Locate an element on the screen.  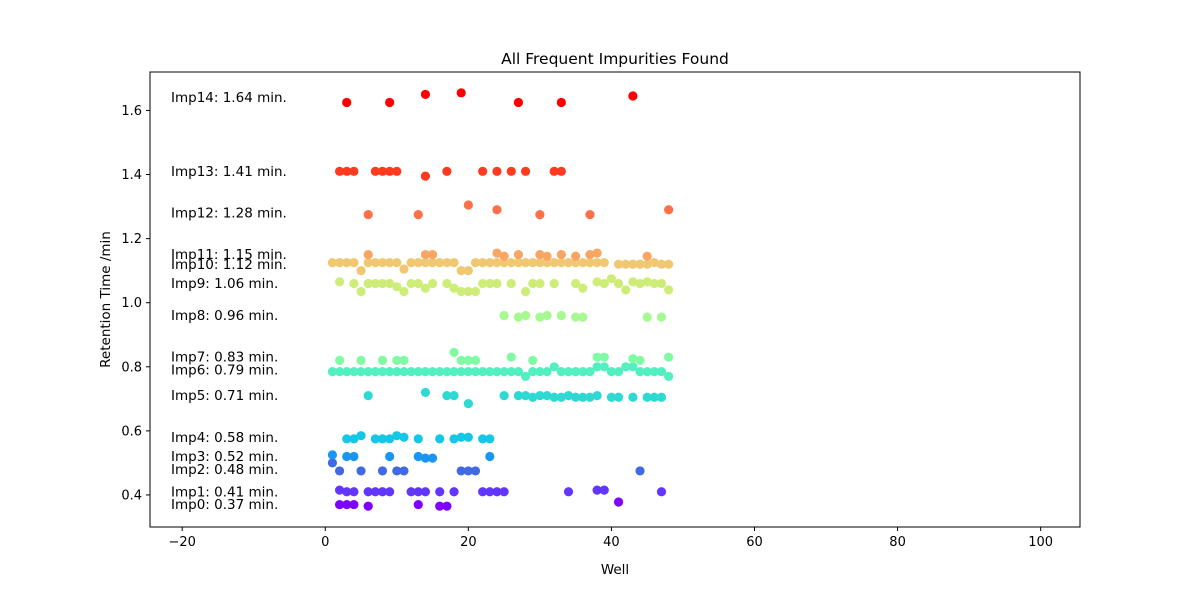
y-tick-label: 0.8 is located at coordinates (131, 367).